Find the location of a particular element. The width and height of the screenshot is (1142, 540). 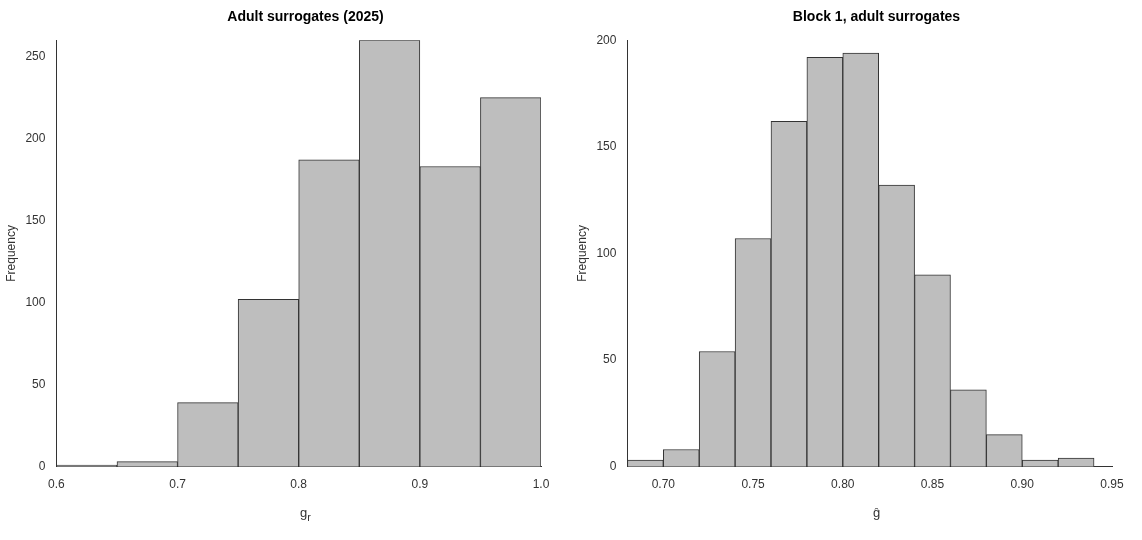

chart-title: Adult surrogates (2025) is located at coordinates (305, 16).